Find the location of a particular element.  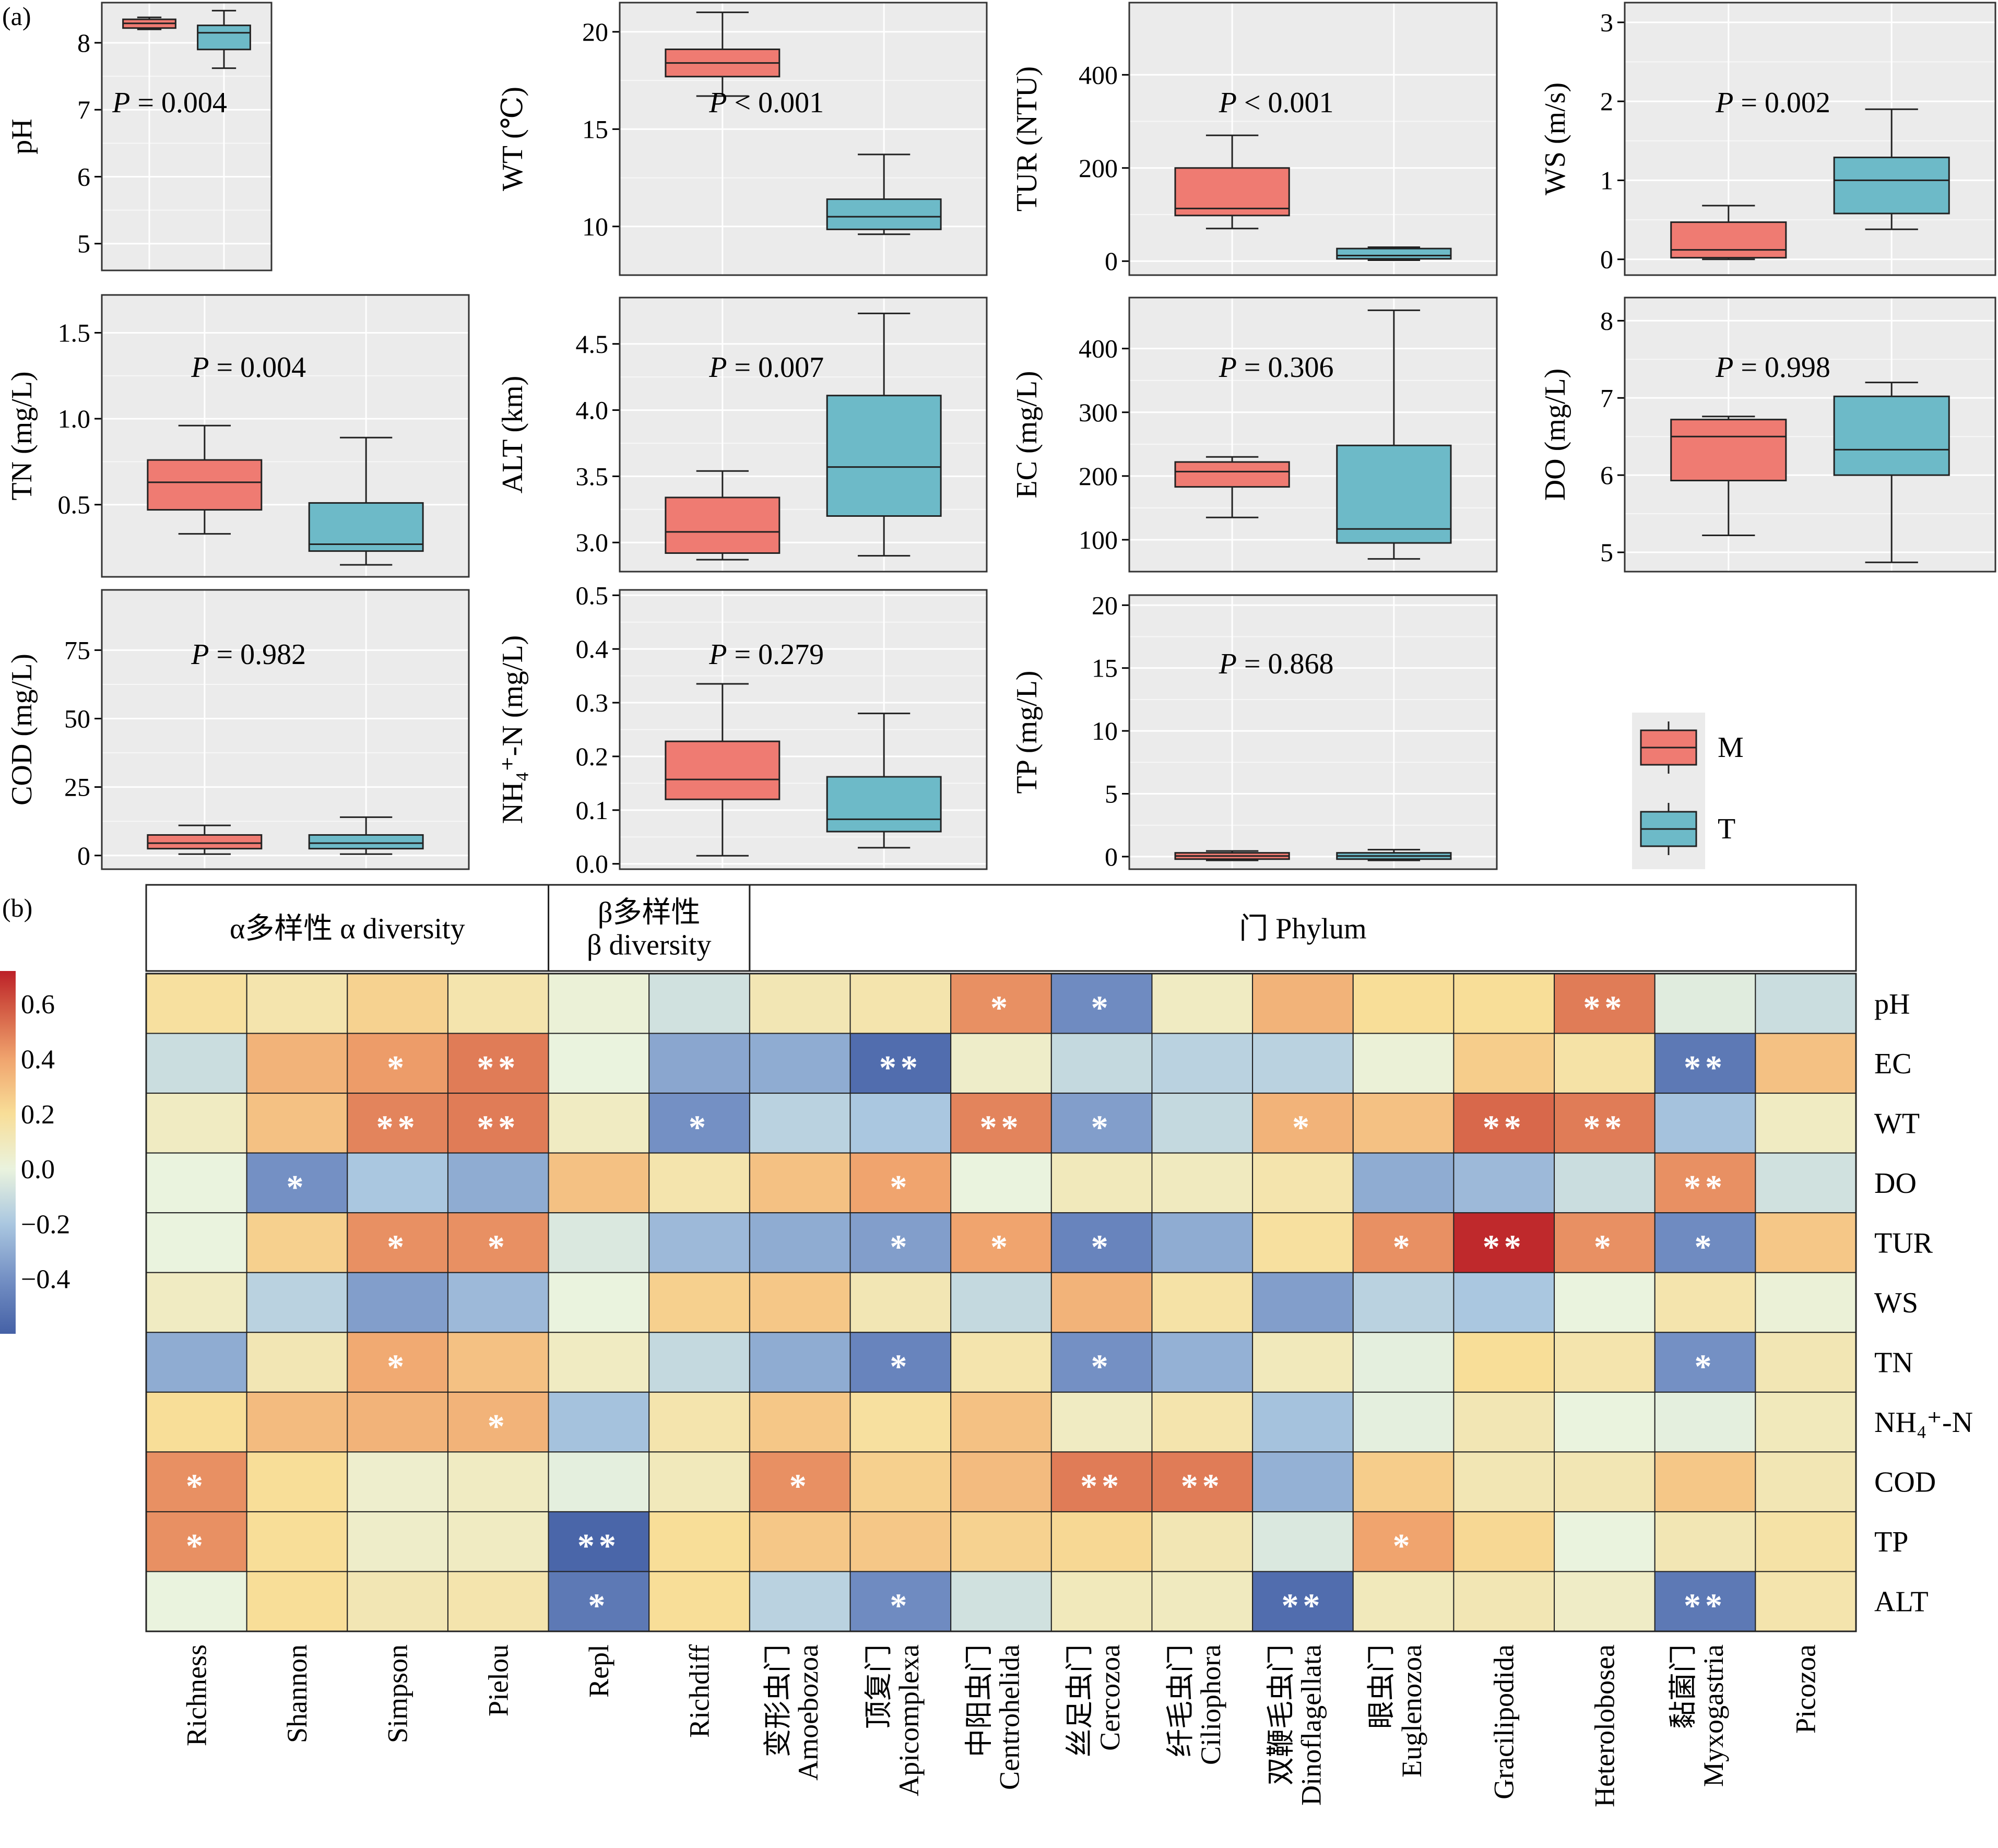

colorbar: 0.6 0.4 0.2 0.0 −0.2 −0.4 is located at coordinates (35, 1152).